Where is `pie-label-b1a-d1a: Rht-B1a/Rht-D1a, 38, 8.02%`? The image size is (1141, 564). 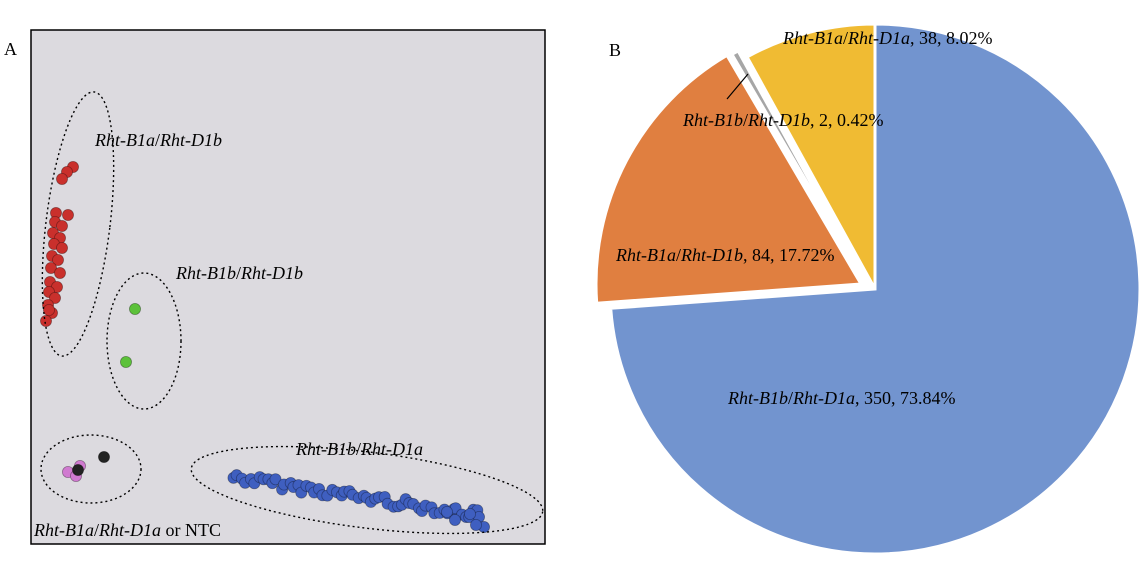 pie-label-b1a-d1a: Rht-B1a/Rht-D1a, 38, 8.02% is located at coordinates (887, 38).